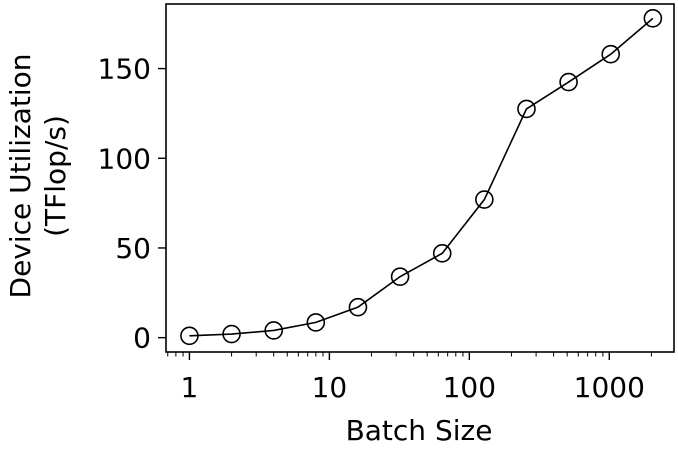 This screenshot has height=456, width=678. I want to click on y-tick-label: 50, so click(133, 248).